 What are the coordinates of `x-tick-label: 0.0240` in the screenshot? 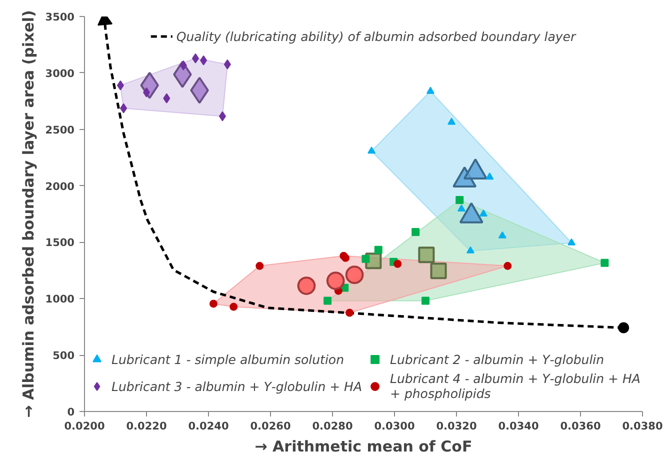 It's located at (208, 426).